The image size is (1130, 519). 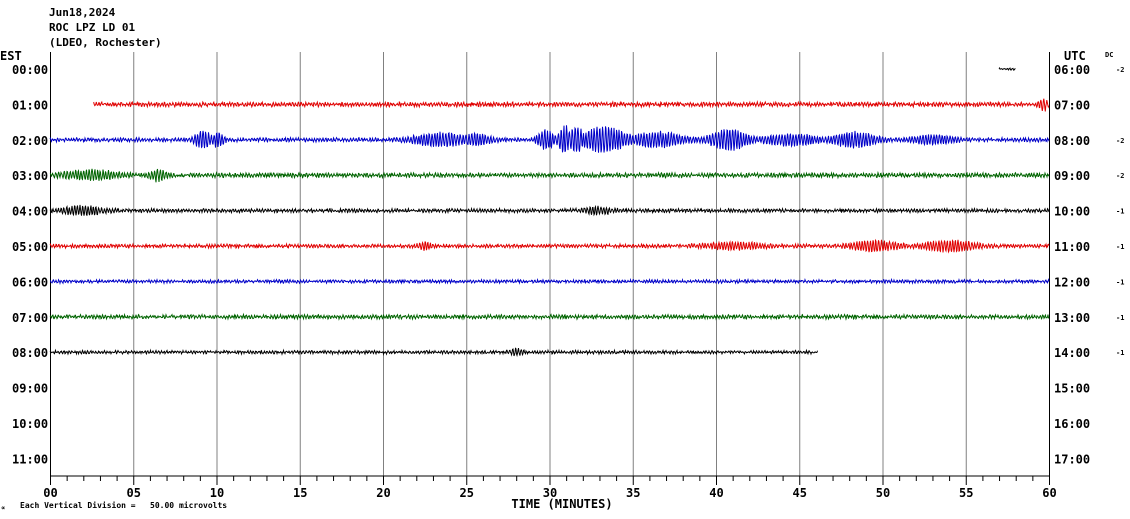 I want to click on utc-hour-label: 08:00, so click(x=1072, y=141).